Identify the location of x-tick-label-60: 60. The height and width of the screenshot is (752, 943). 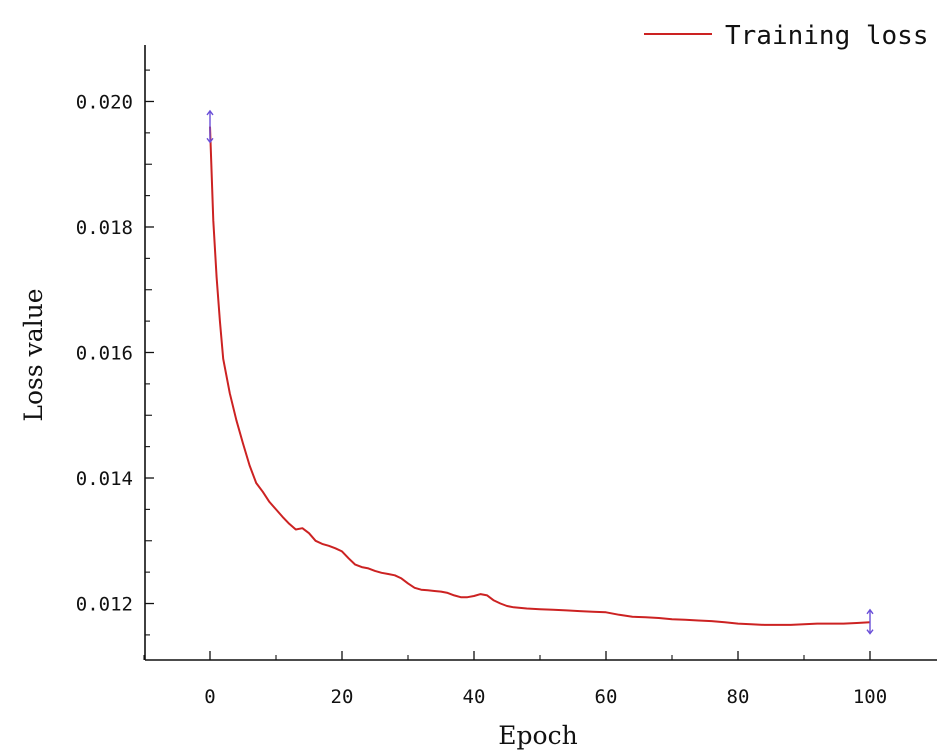
(606, 697).